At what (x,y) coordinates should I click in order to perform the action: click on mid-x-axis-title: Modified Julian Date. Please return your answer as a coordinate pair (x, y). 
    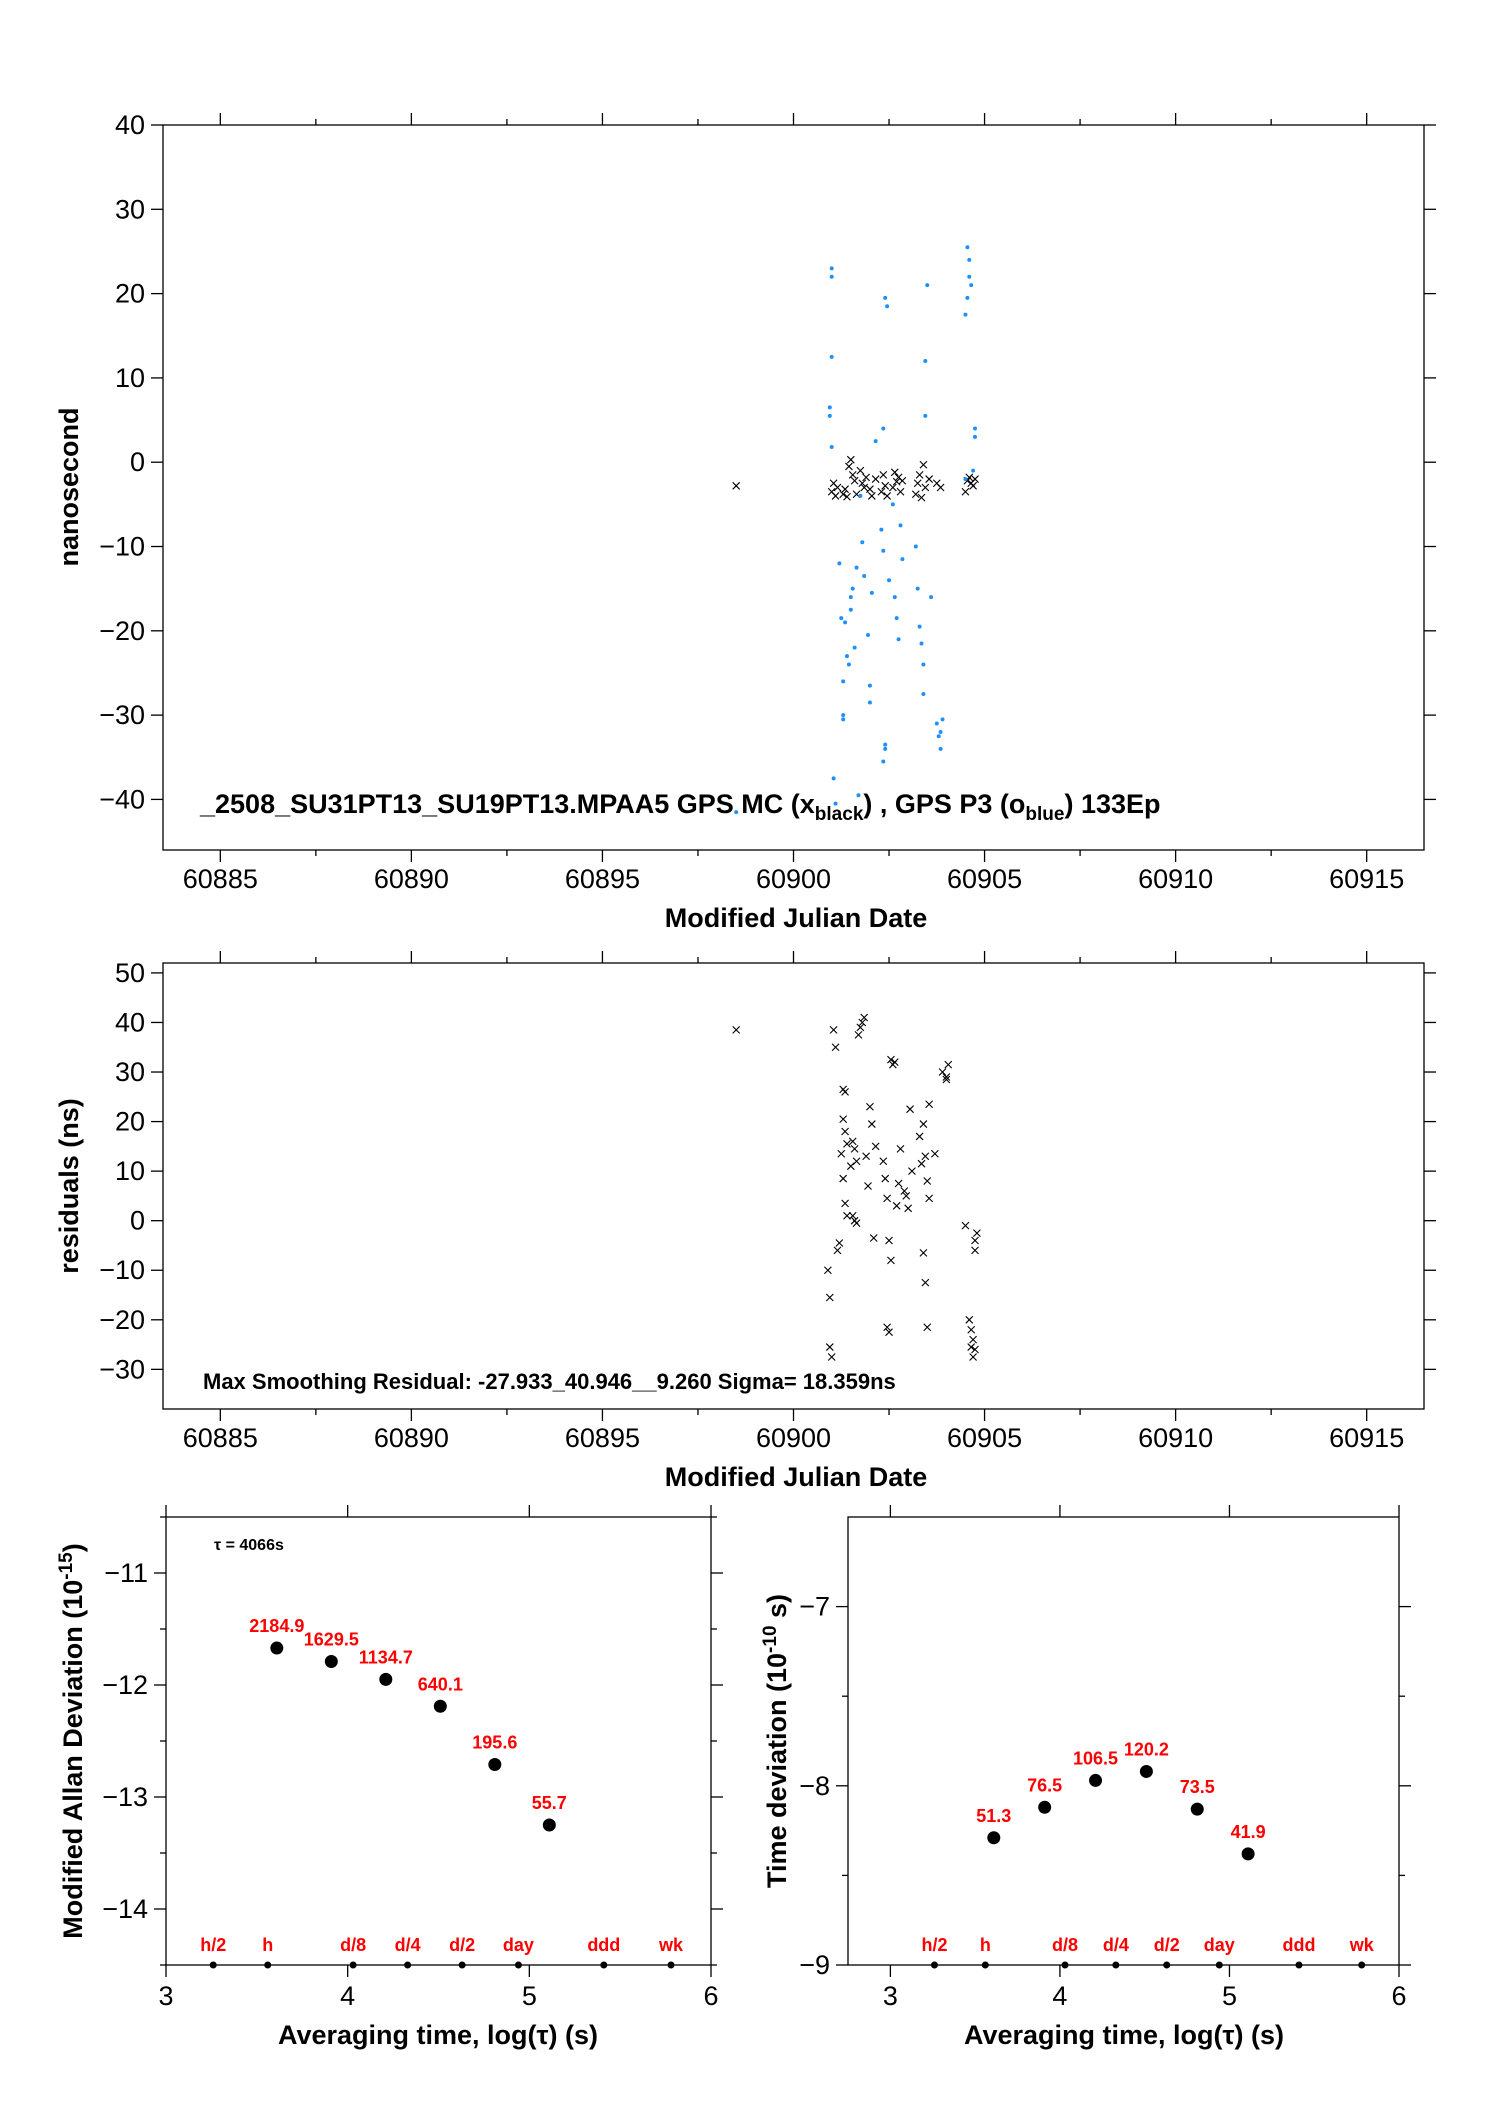
    Looking at the image, I should click on (796, 1477).